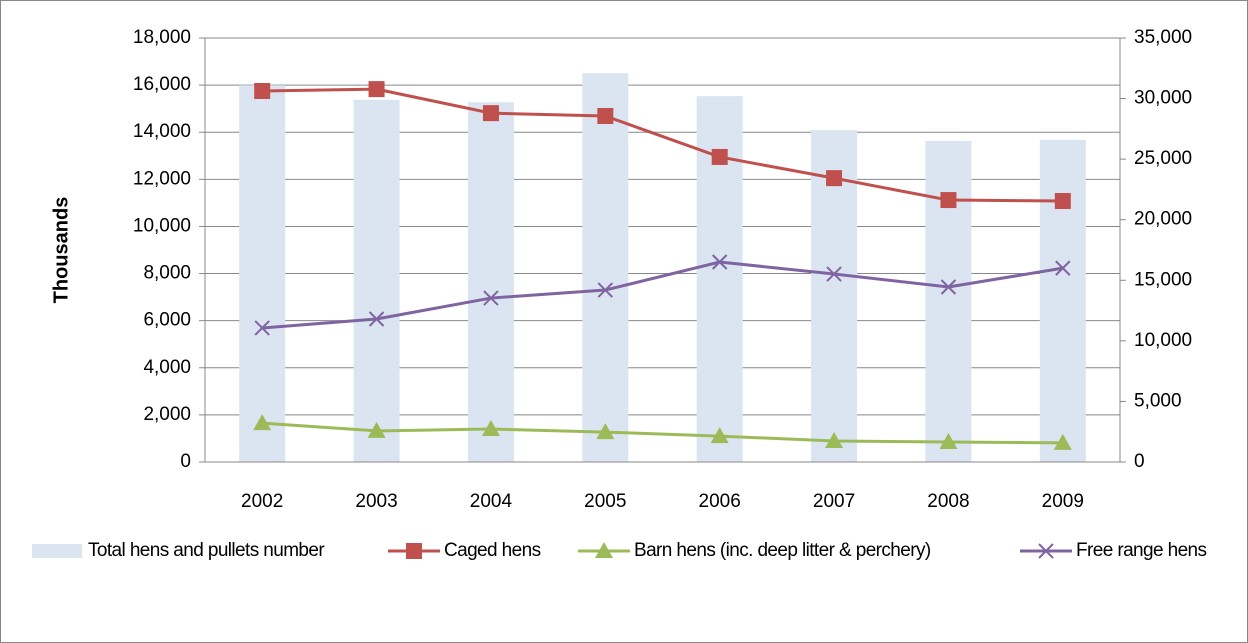 This screenshot has height=643, width=1248. I want to click on x-tick-label: 2005, so click(605, 501).